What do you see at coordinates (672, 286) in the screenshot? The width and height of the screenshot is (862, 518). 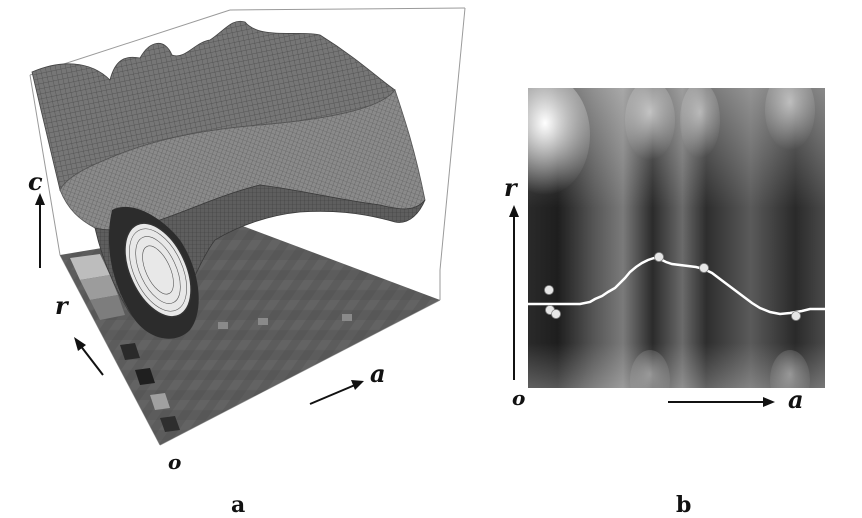 I see `data-points` at bounding box center [672, 286].